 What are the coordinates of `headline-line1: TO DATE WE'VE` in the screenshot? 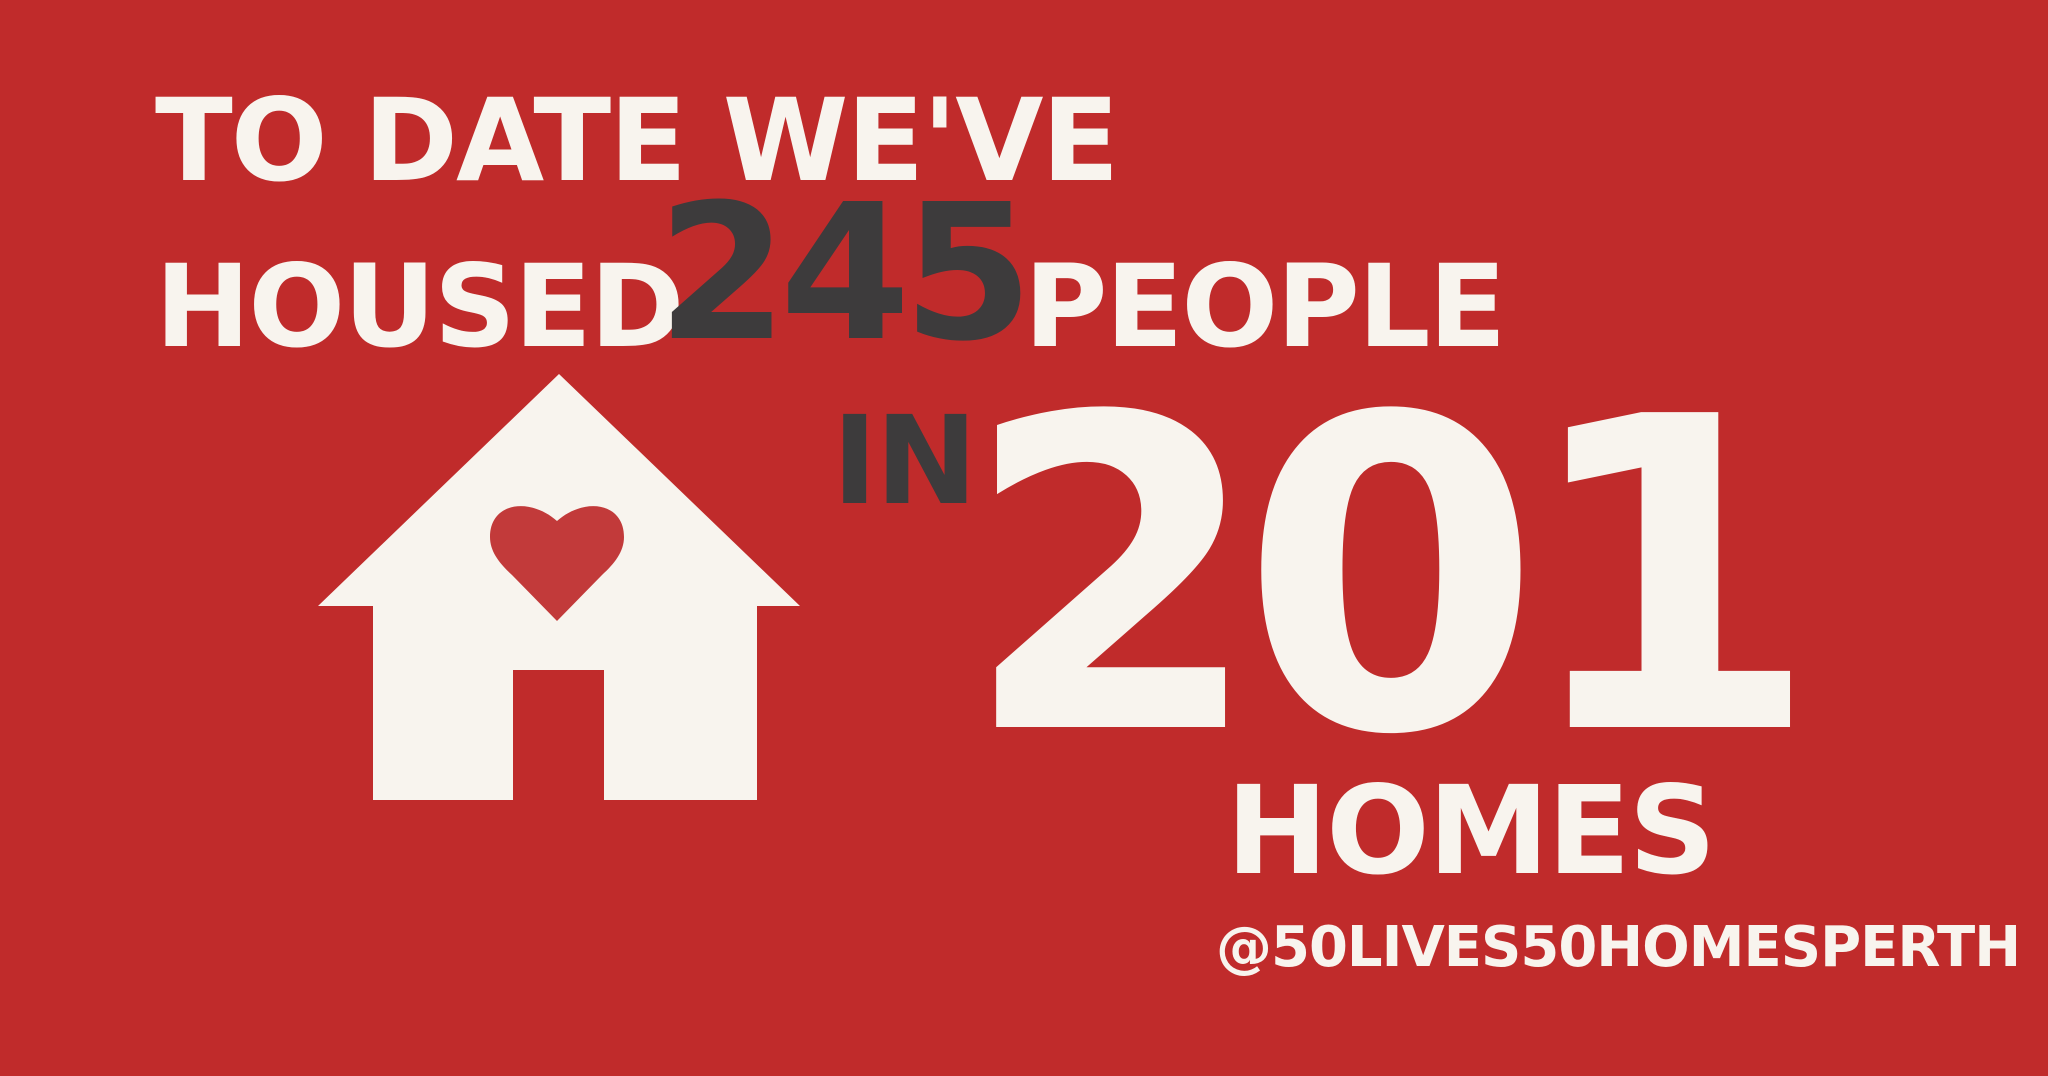 It's located at (637, 140).